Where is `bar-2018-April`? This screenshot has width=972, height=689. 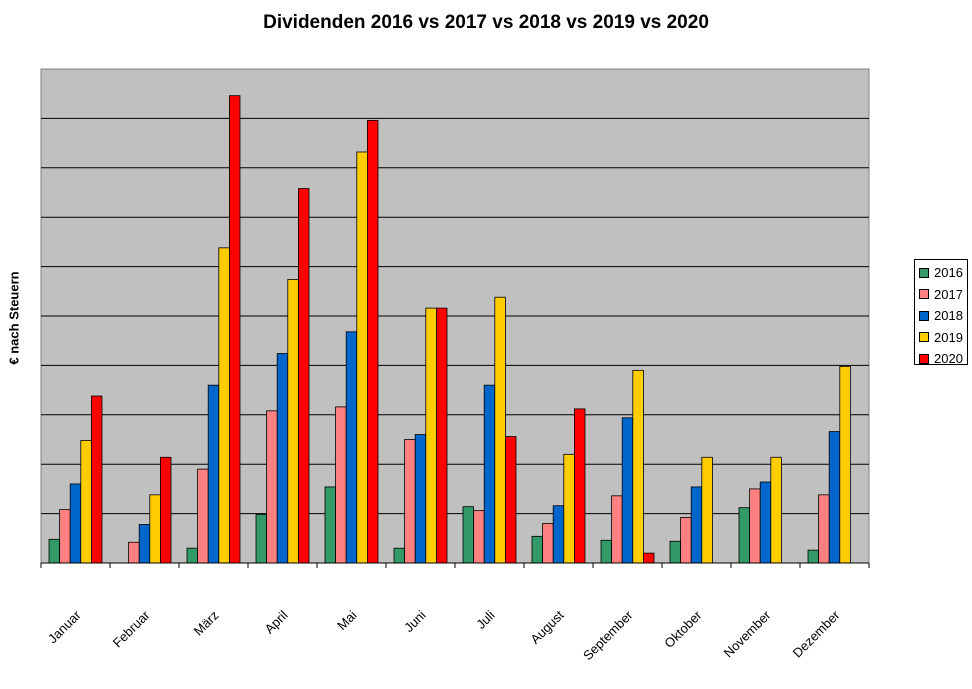
bar-2018-April is located at coordinates (282, 458).